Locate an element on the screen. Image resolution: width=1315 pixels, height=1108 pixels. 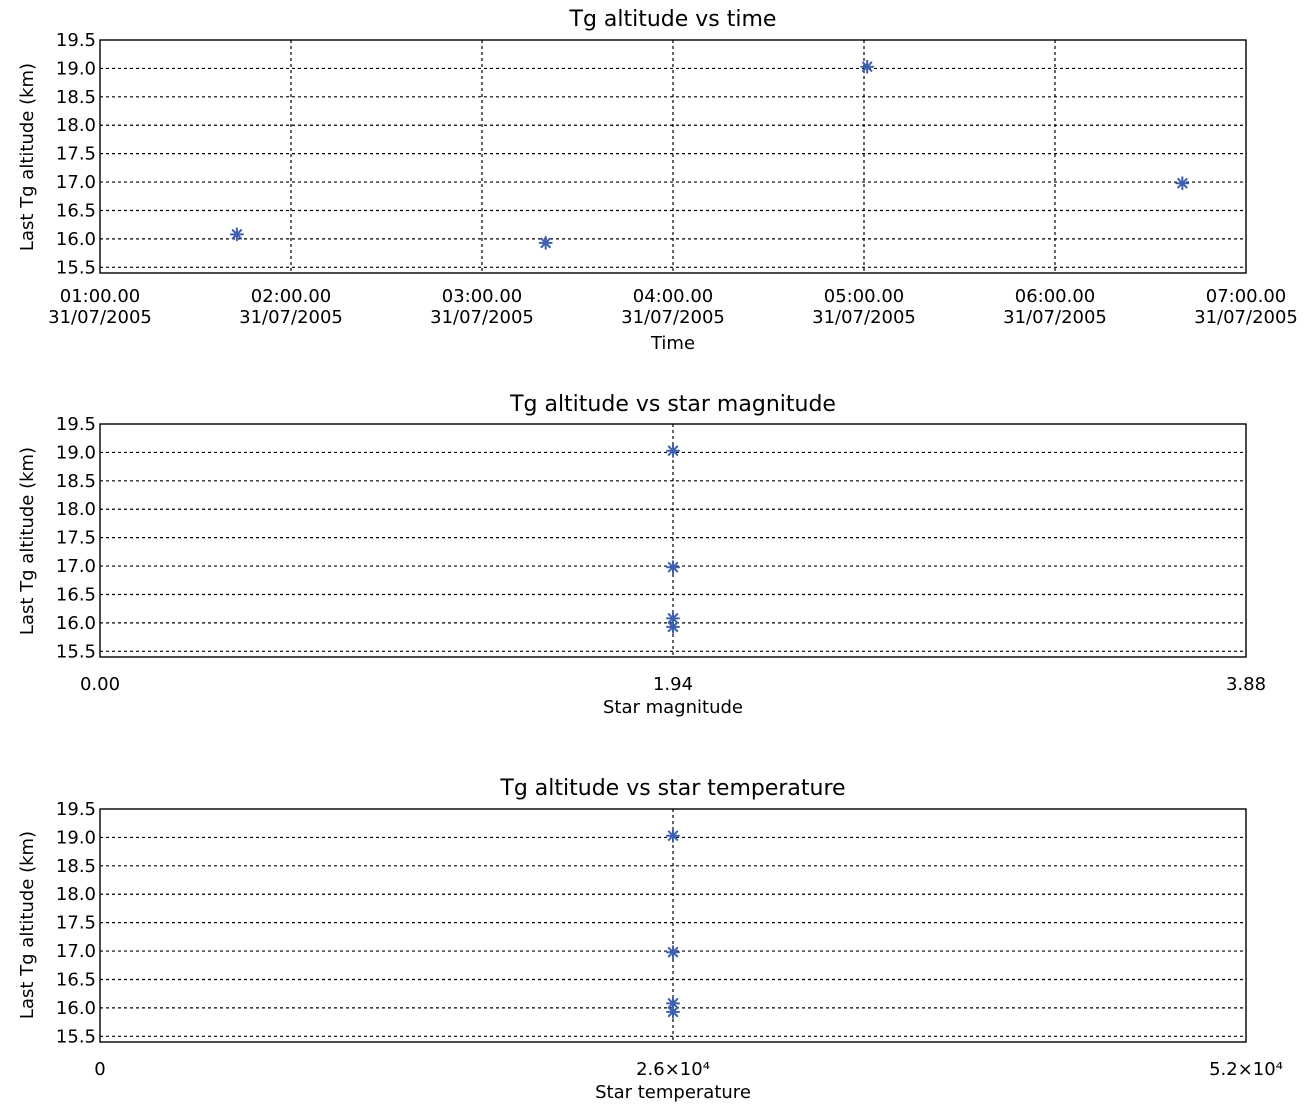
x-tick-labels: 0.00 1.94 3.88 is located at coordinates (673, 684).